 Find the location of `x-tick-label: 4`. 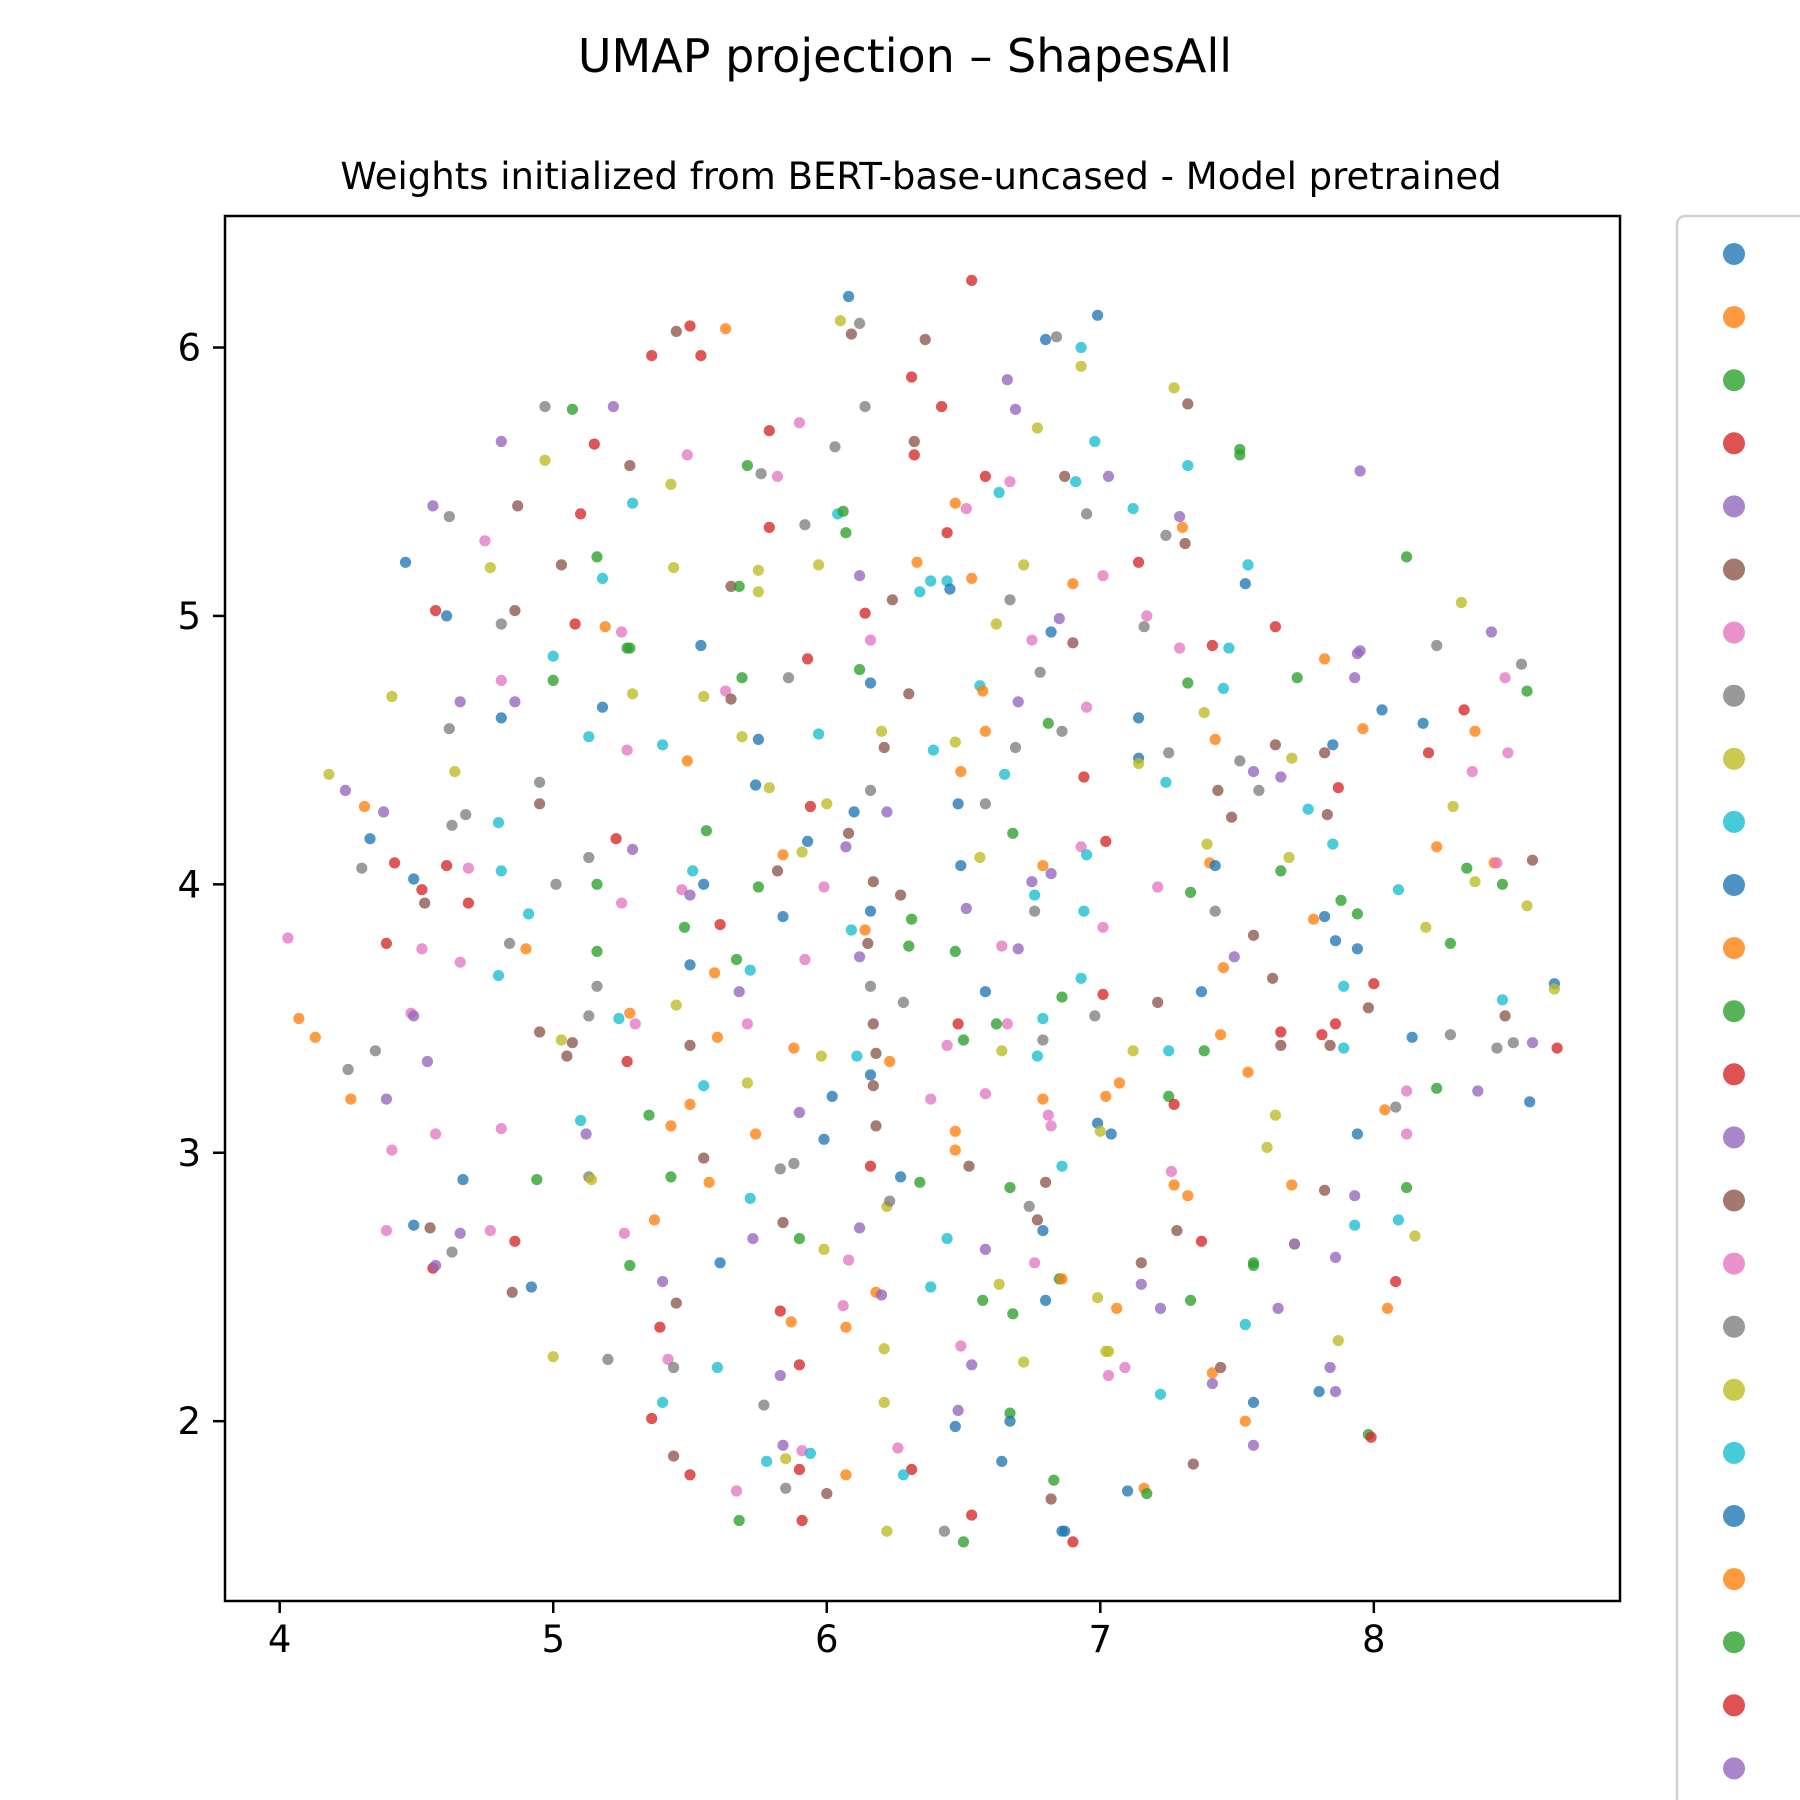

x-tick-label: 4 is located at coordinates (280, 1639).